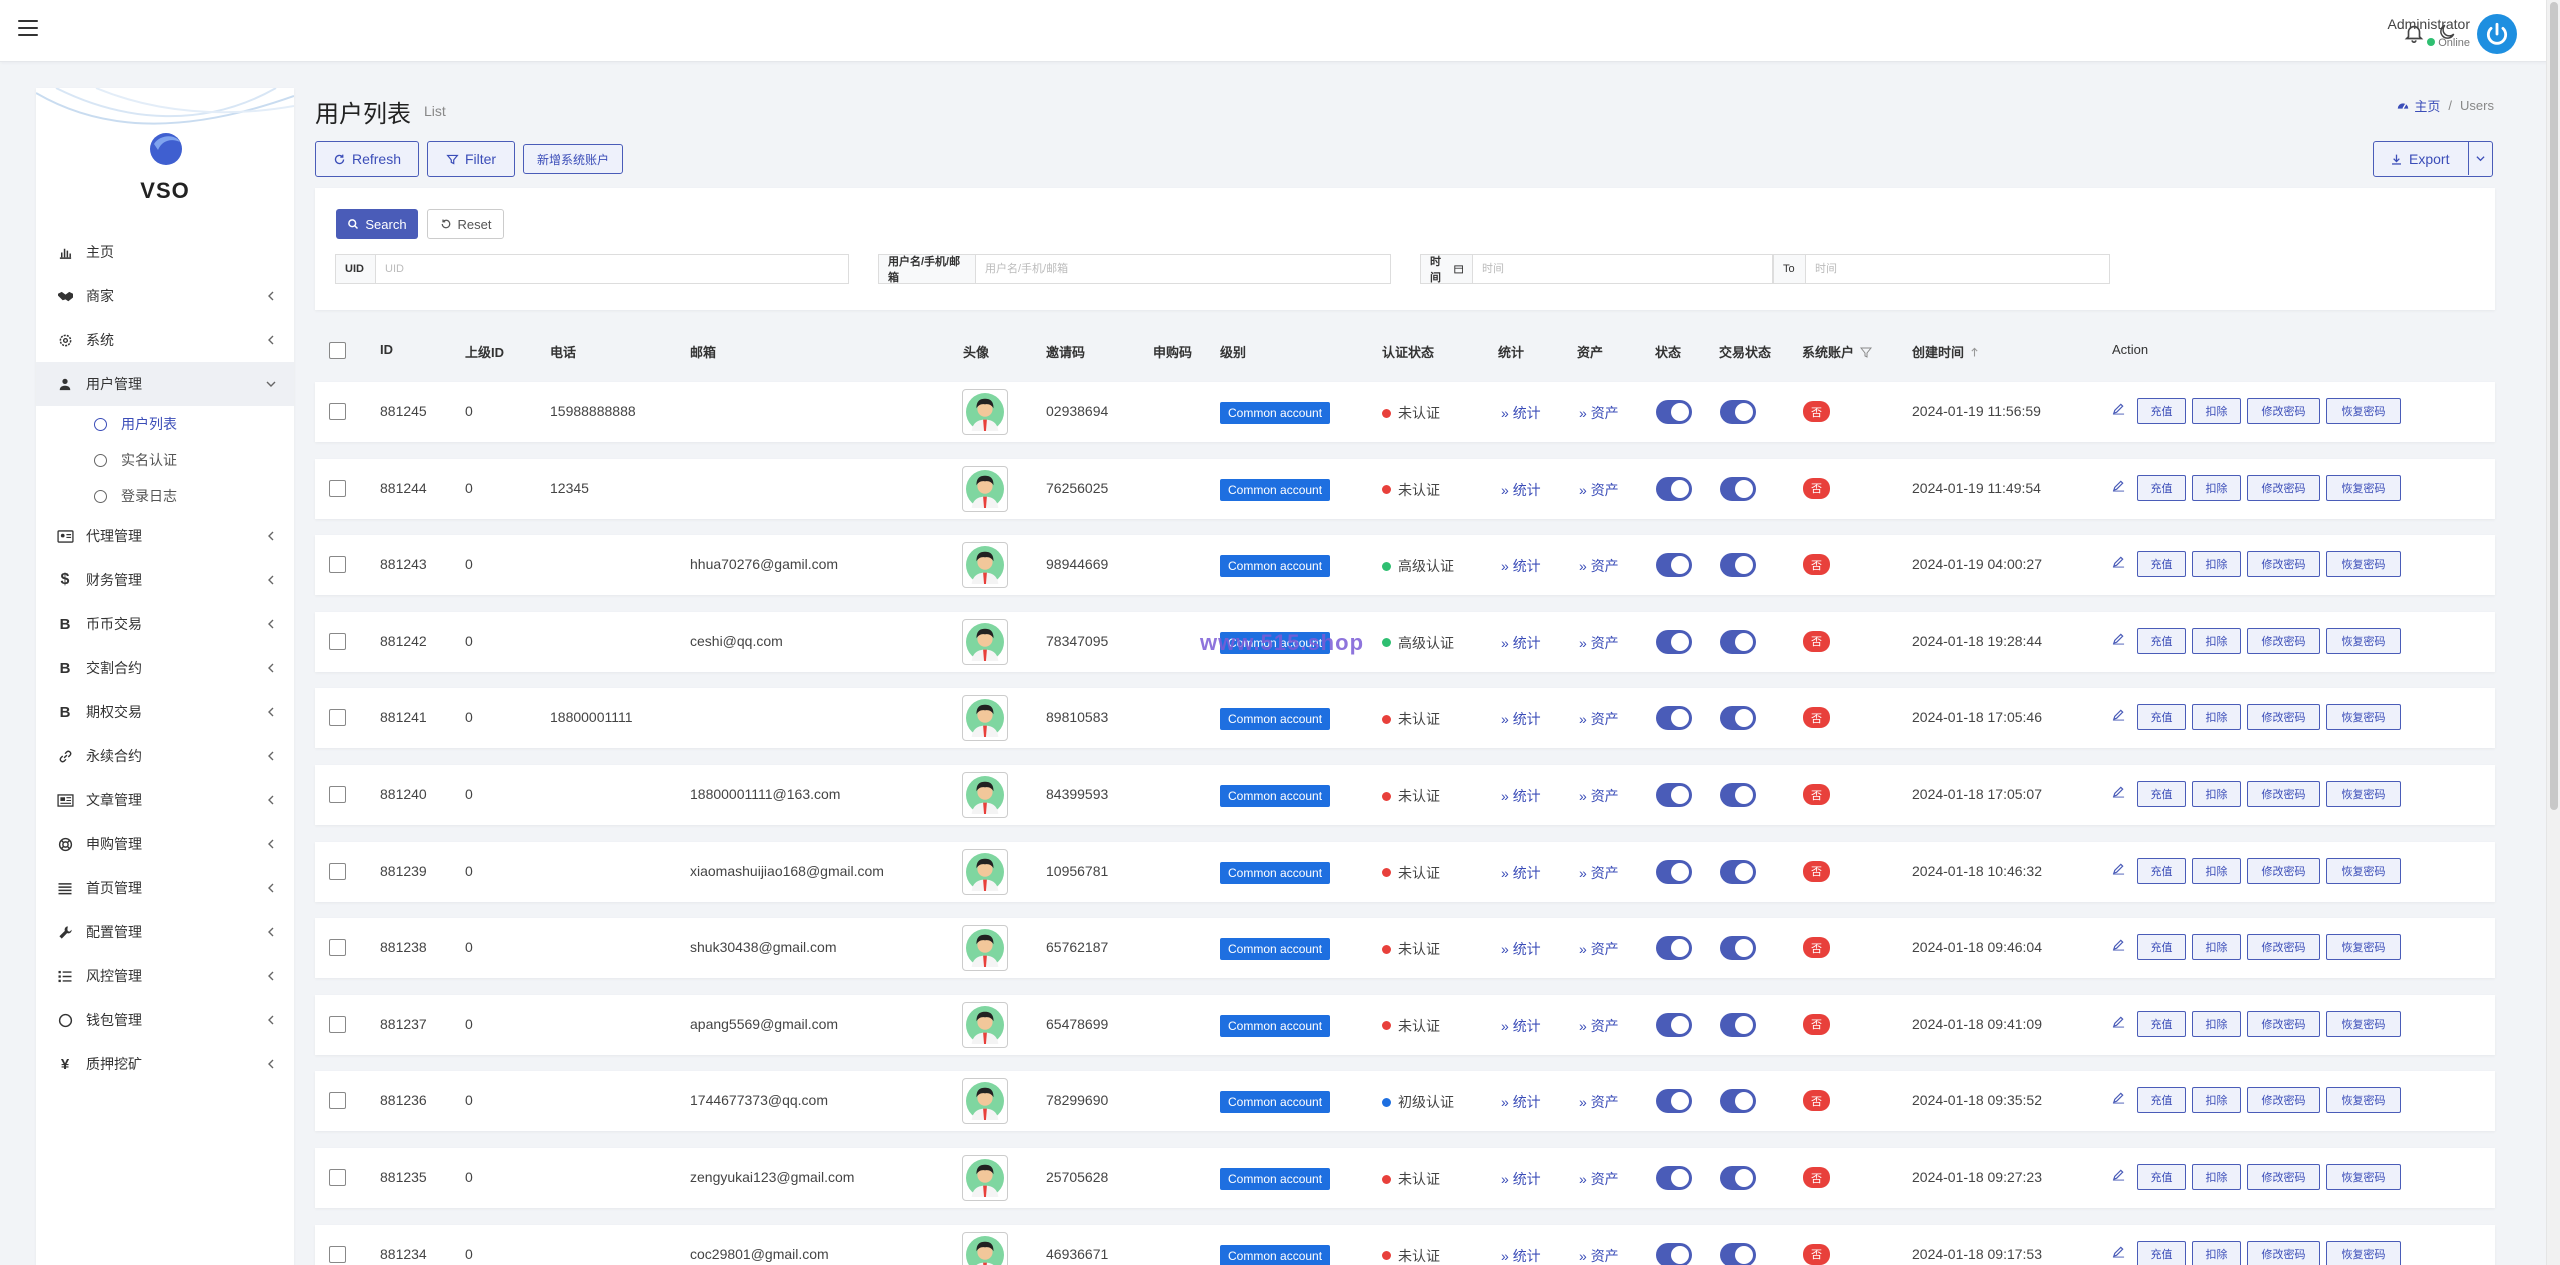  What do you see at coordinates (1668, 352) in the screenshot?
I see `th-status: 状态` at bounding box center [1668, 352].